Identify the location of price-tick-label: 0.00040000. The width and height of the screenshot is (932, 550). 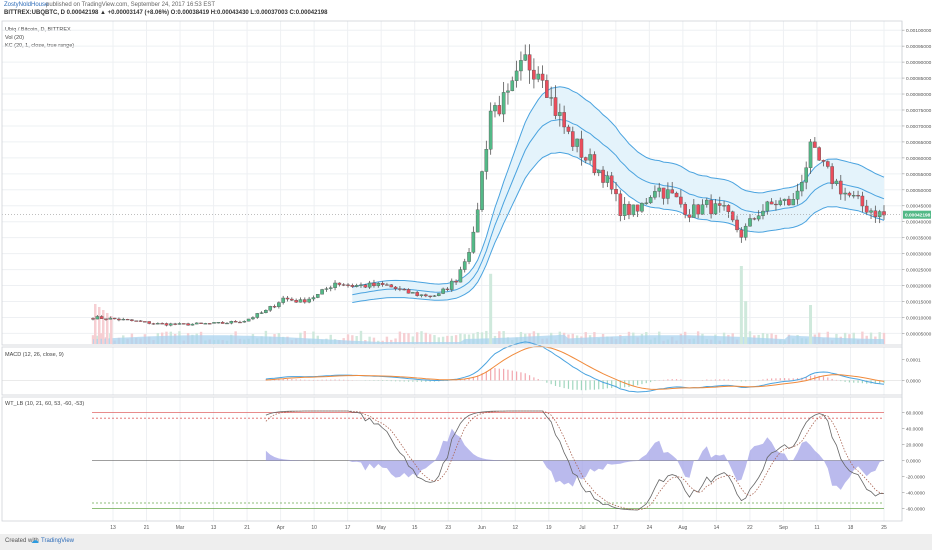
(919, 223).